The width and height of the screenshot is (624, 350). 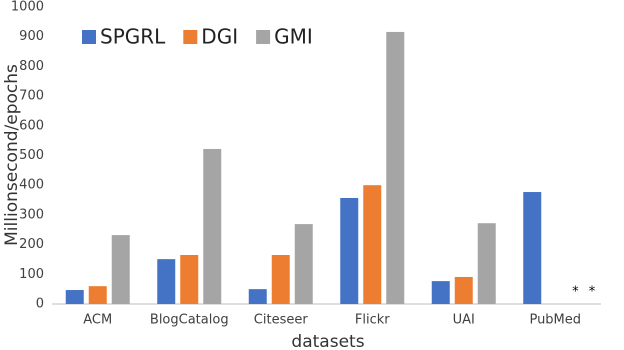 What do you see at coordinates (372, 320) in the screenshot?
I see `x-tick-label: Flickr` at bounding box center [372, 320].